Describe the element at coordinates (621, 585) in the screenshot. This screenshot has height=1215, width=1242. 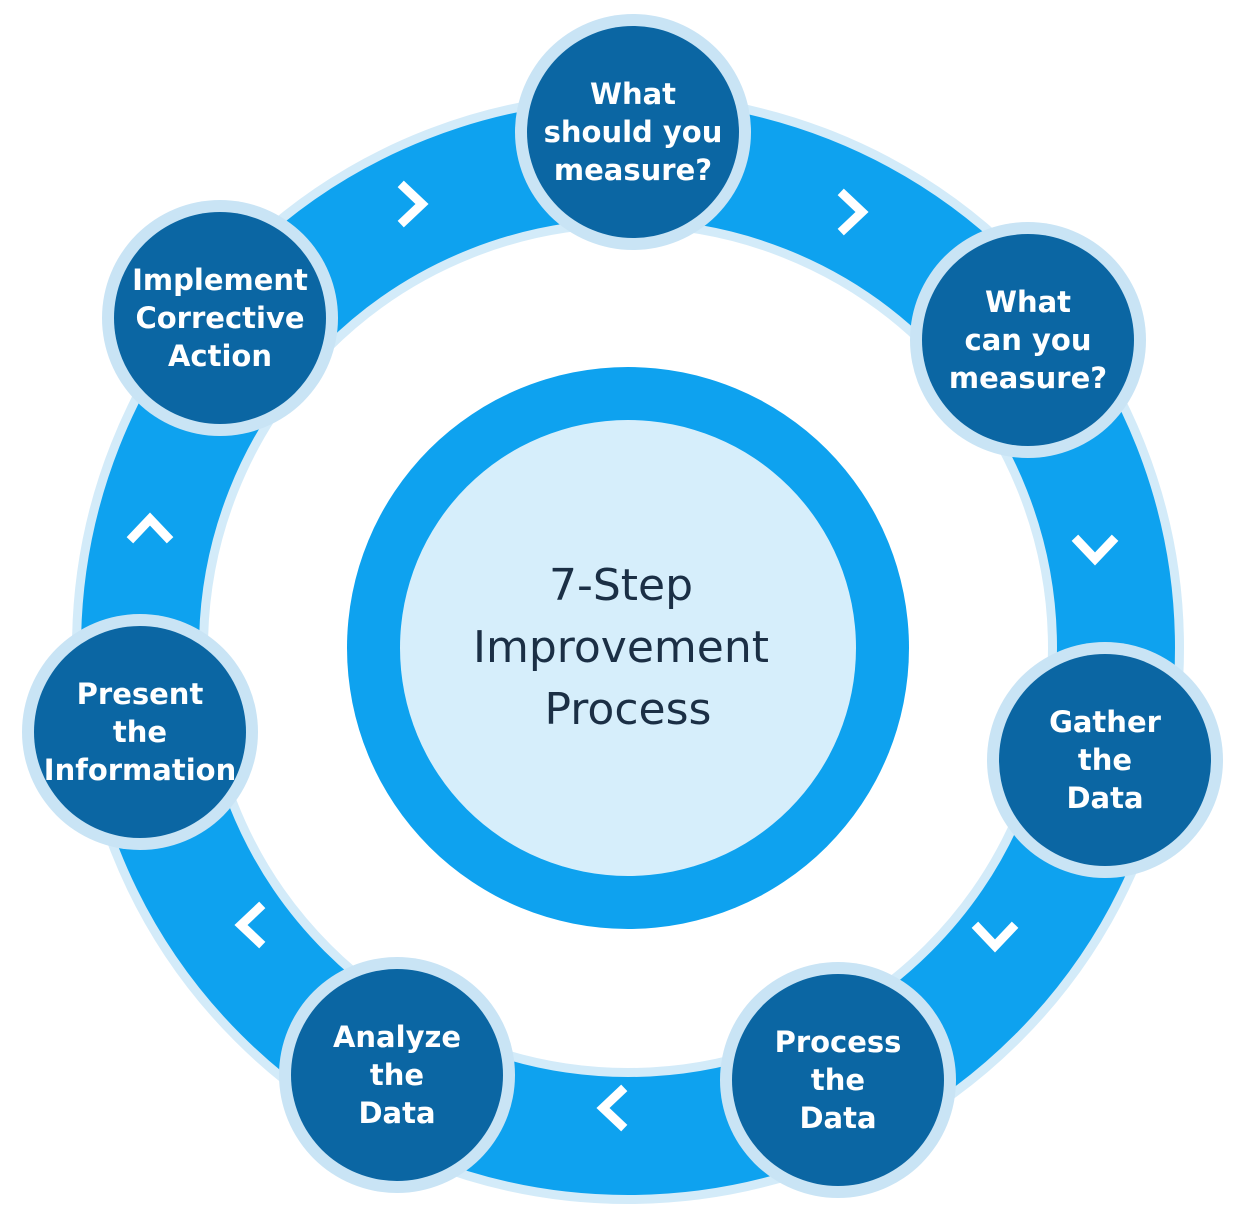
I see `center-title-line: 7-Step` at that location.